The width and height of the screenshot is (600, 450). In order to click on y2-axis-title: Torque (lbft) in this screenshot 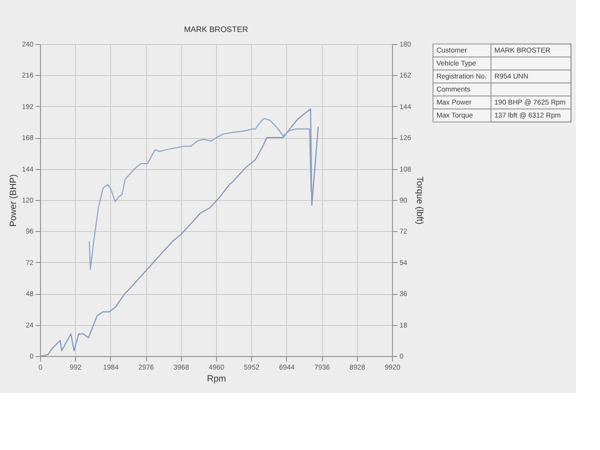, I will do `click(420, 200)`.